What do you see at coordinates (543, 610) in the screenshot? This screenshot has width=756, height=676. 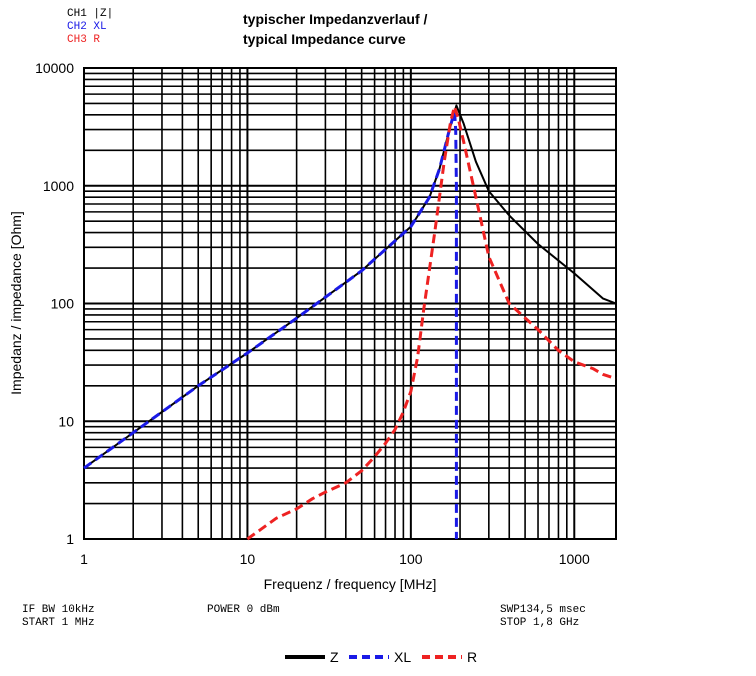 I see `sweep-time-text: SWP134,5 msec` at bounding box center [543, 610].